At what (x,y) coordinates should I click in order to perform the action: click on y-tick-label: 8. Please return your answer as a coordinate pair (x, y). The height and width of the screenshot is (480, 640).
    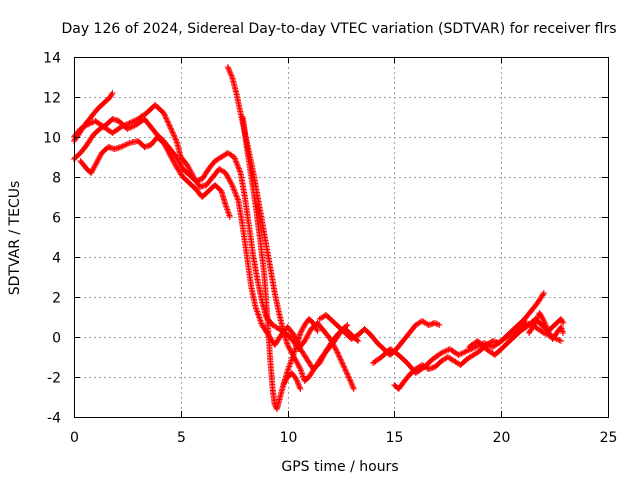
    Looking at the image, I should click on (56, 179).